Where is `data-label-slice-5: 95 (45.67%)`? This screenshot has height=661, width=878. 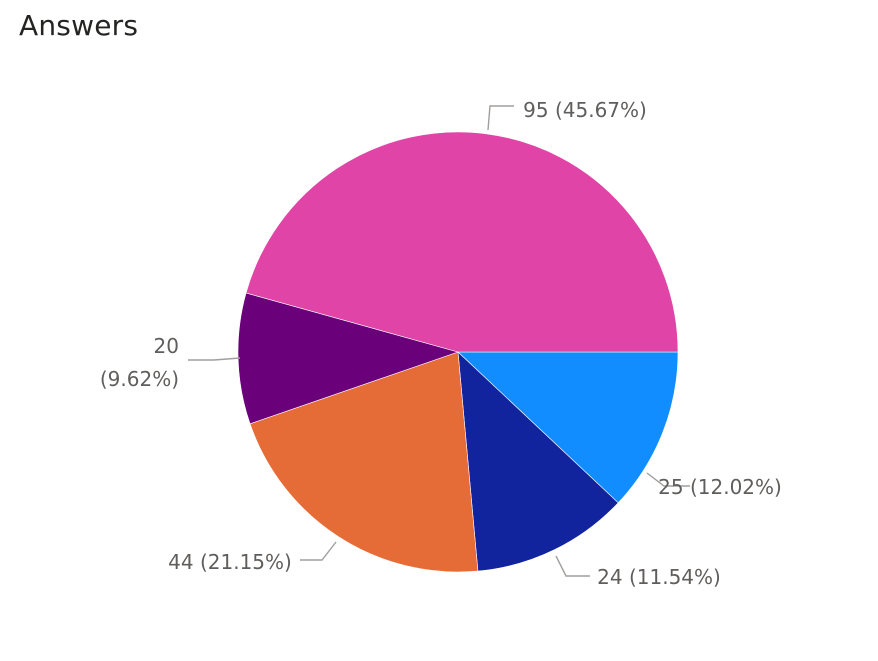 data-label-slice-5: 95 (45.67%) is located at coordinates (585, 110).